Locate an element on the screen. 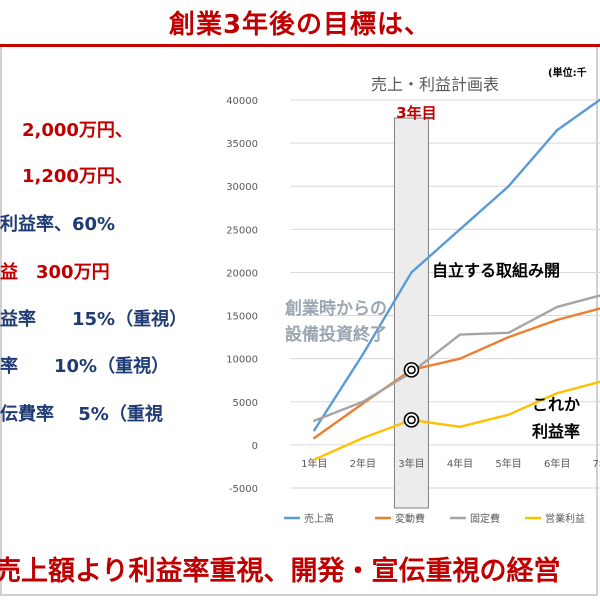  y-tick-label: 0 is located at coordinates (255, 446).